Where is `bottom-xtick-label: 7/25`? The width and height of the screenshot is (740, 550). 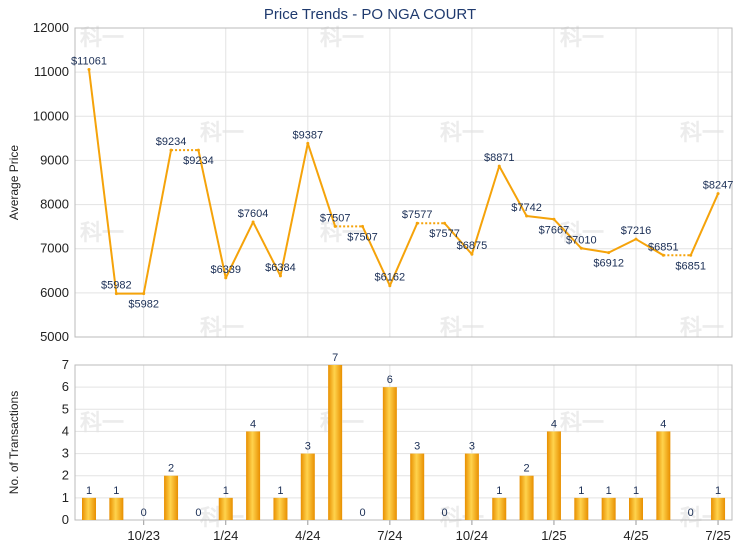 bottom-xtick-label: 7/25 is located at coordinates (717, 535).